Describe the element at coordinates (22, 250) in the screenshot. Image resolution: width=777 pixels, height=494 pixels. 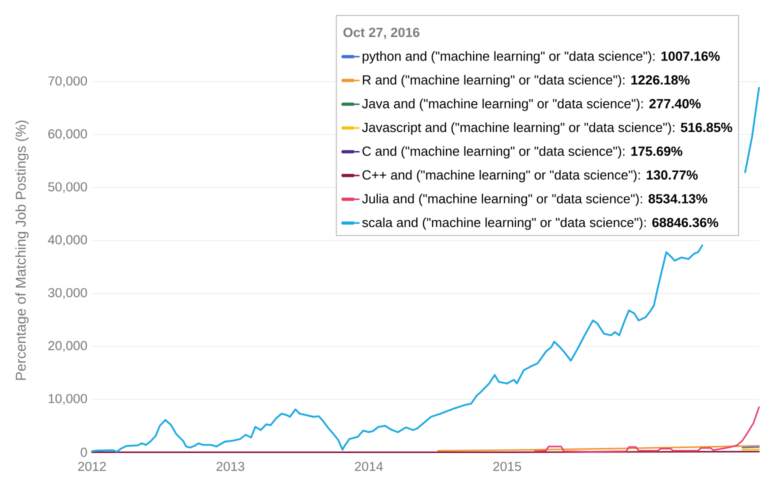
I see `y-axis-title: Percentage of Matching Job Postings (%)` at that location.